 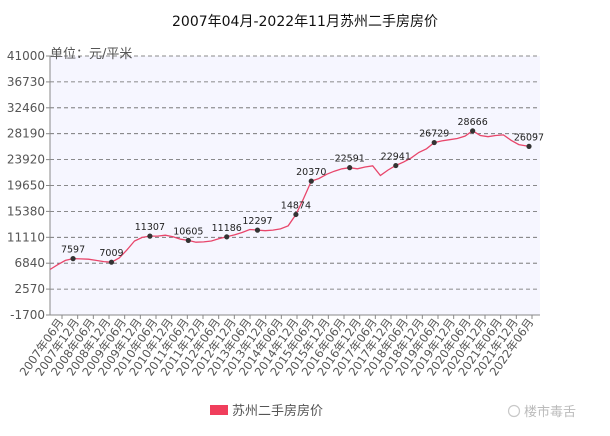 What do you see at coordinates (305, 22) in the screenshot?
I see `chart-title: 2007年04月-2022年11月苏州二手房房价` at bounding box center [305, 22].